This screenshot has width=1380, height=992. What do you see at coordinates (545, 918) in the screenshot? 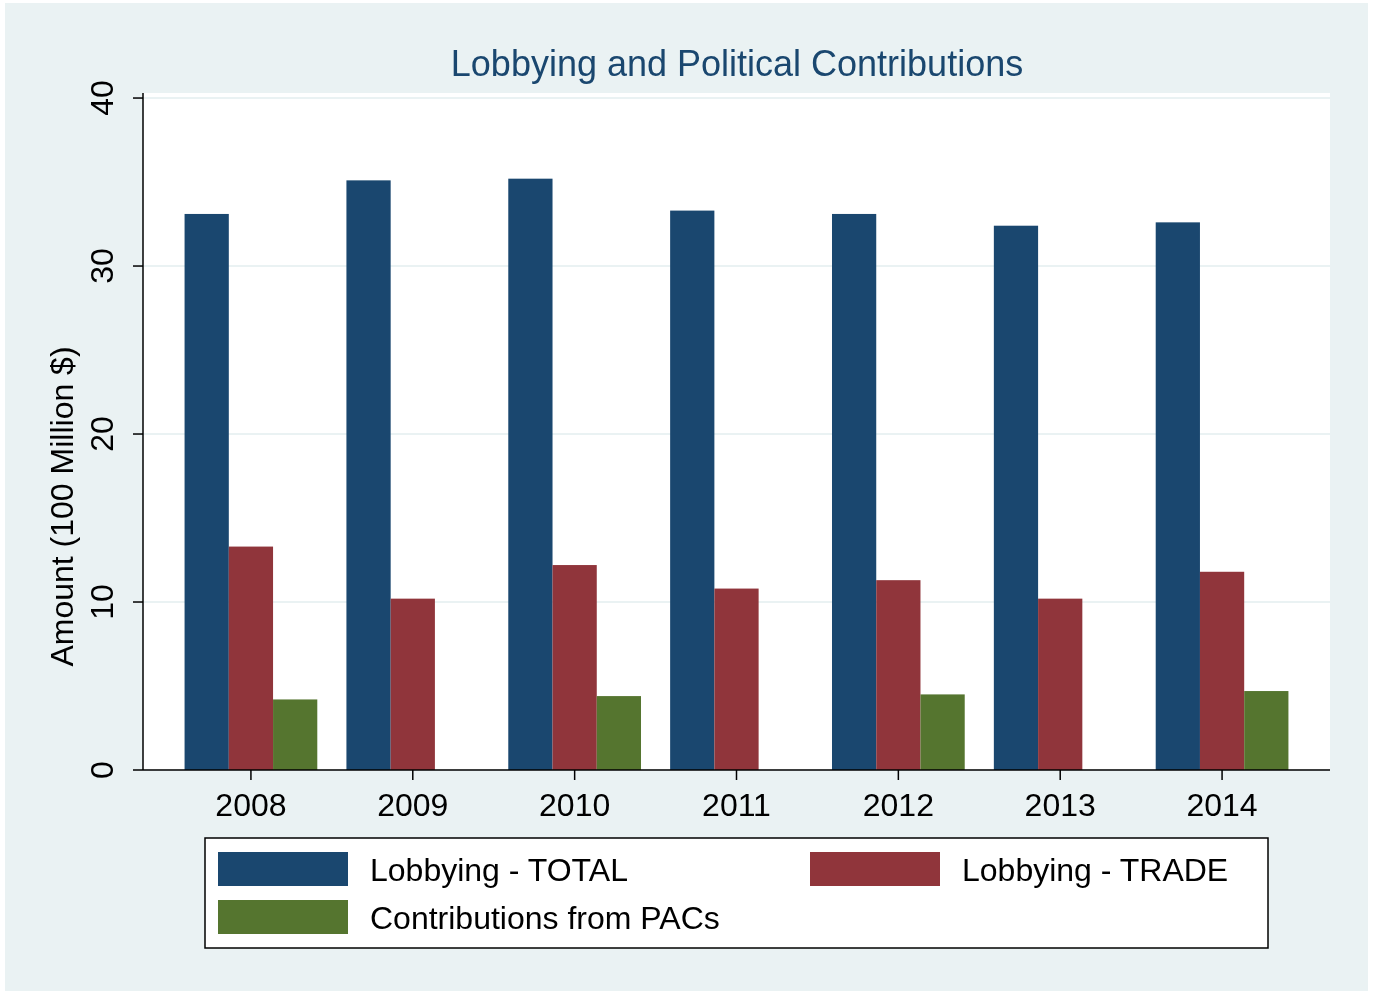
I see `legend-label: Contributions from PACs` at bounding box center [545, 918].